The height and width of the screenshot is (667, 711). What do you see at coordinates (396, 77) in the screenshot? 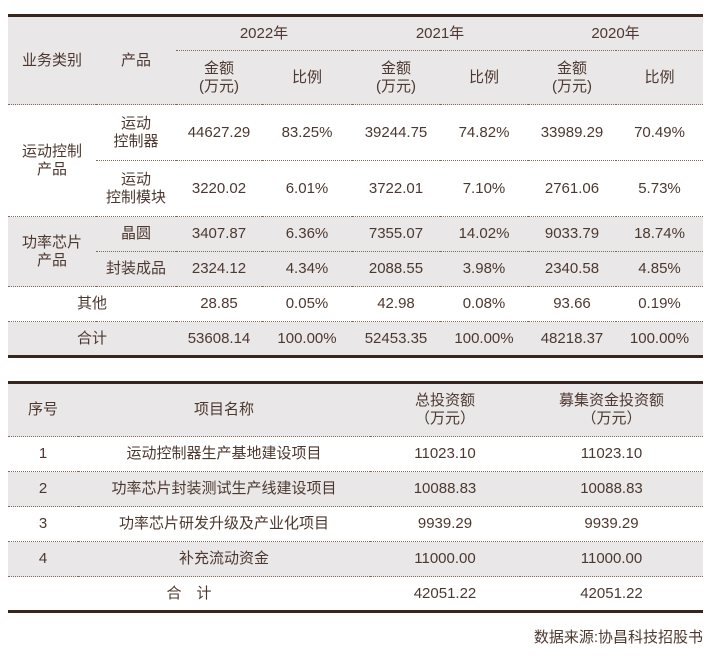
I see `header-amount-2021: 金额 (万元)` at bounding box center [396, 77].